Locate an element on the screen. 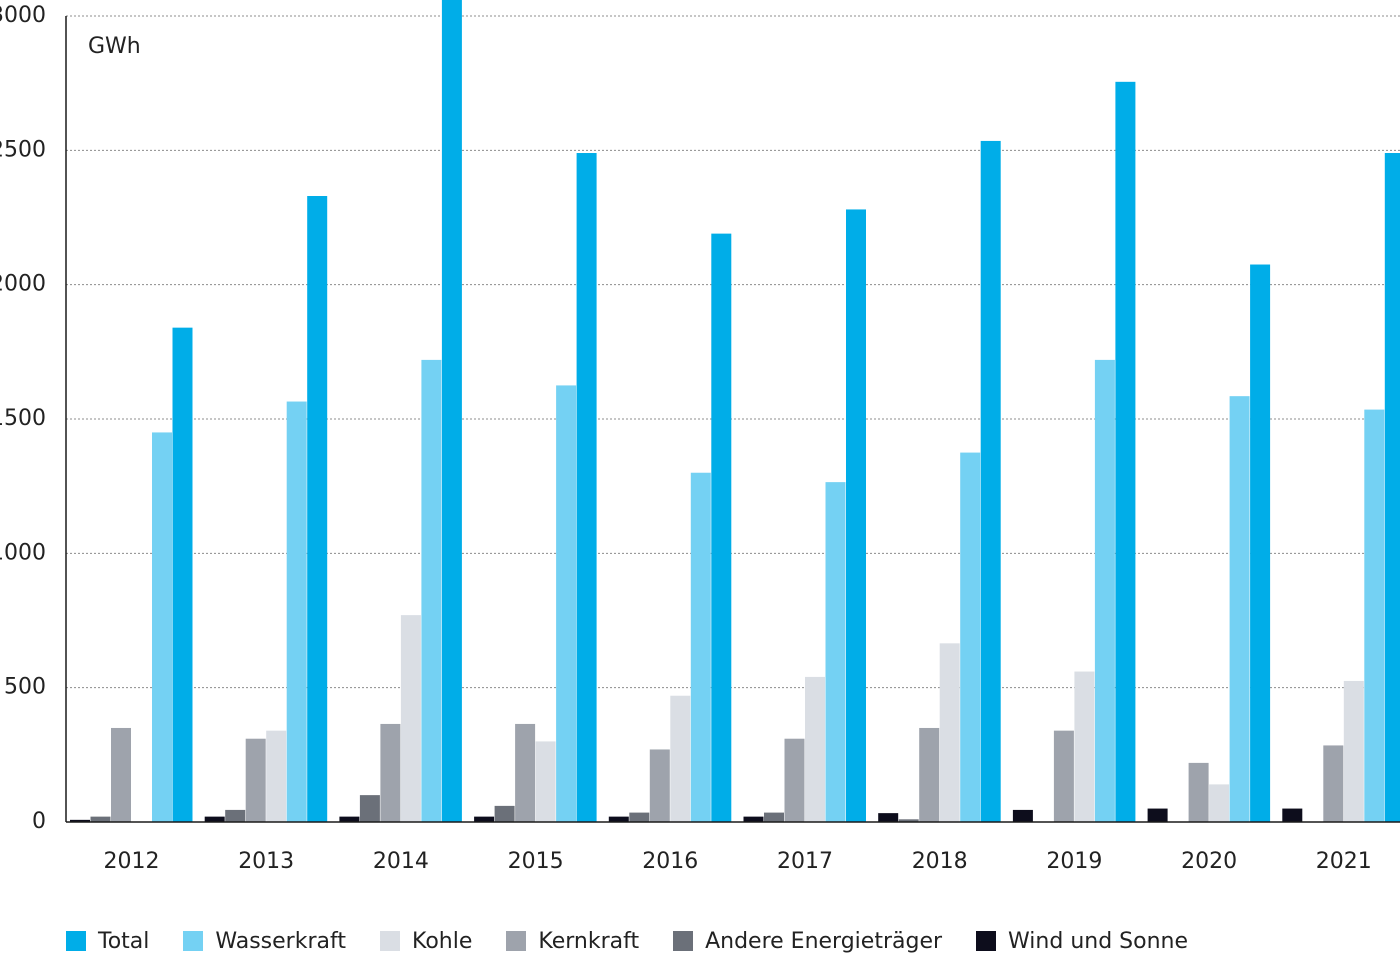  bar-kohle-2014 is located at coordinates (410, 718).